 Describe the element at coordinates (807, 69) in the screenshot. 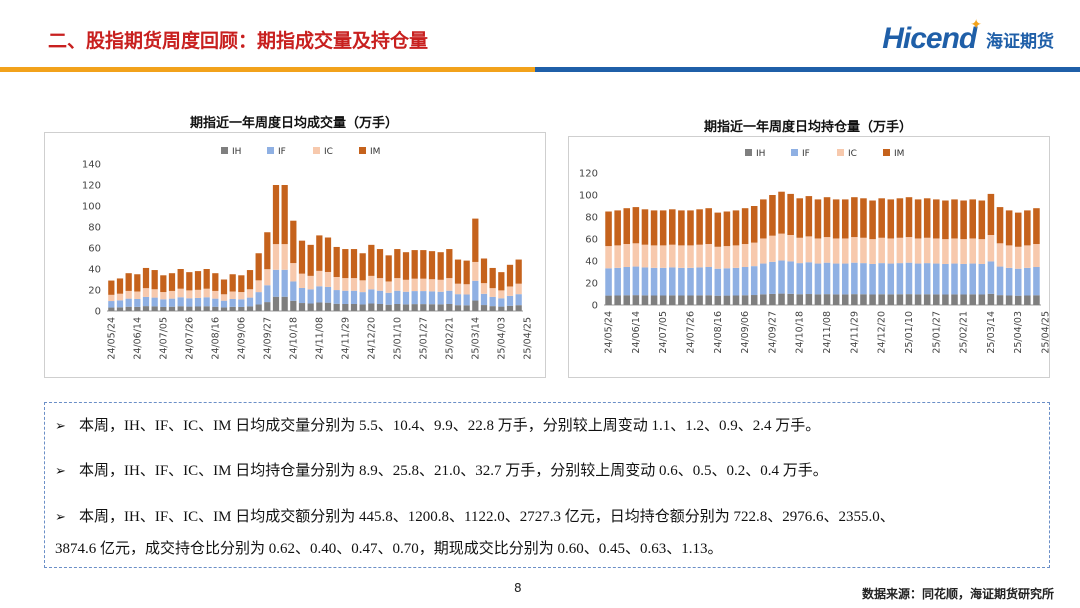

I see `header-stripe-blue` at that location.